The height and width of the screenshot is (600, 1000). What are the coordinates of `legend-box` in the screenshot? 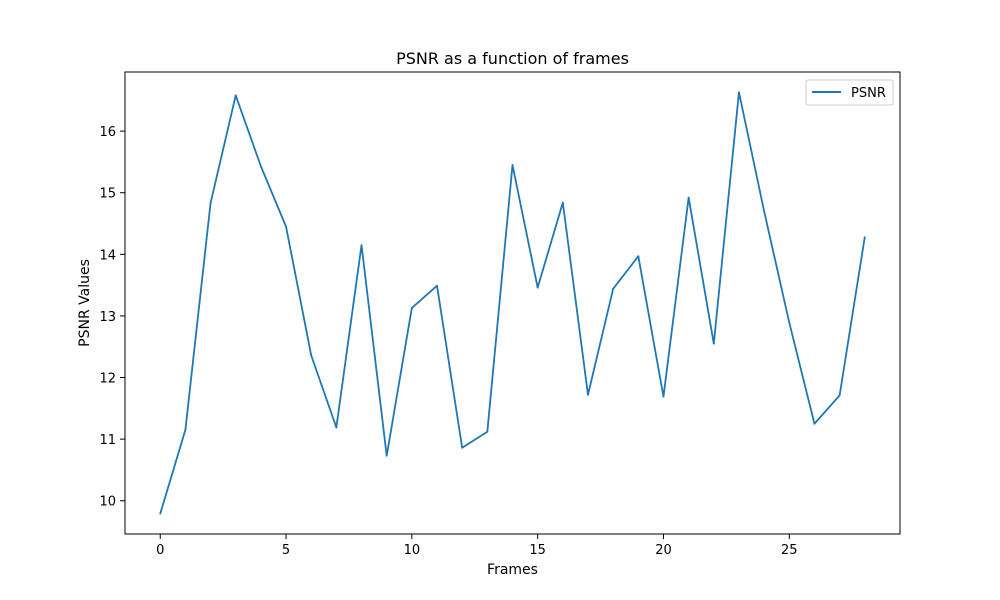 It's located at (849, 92).